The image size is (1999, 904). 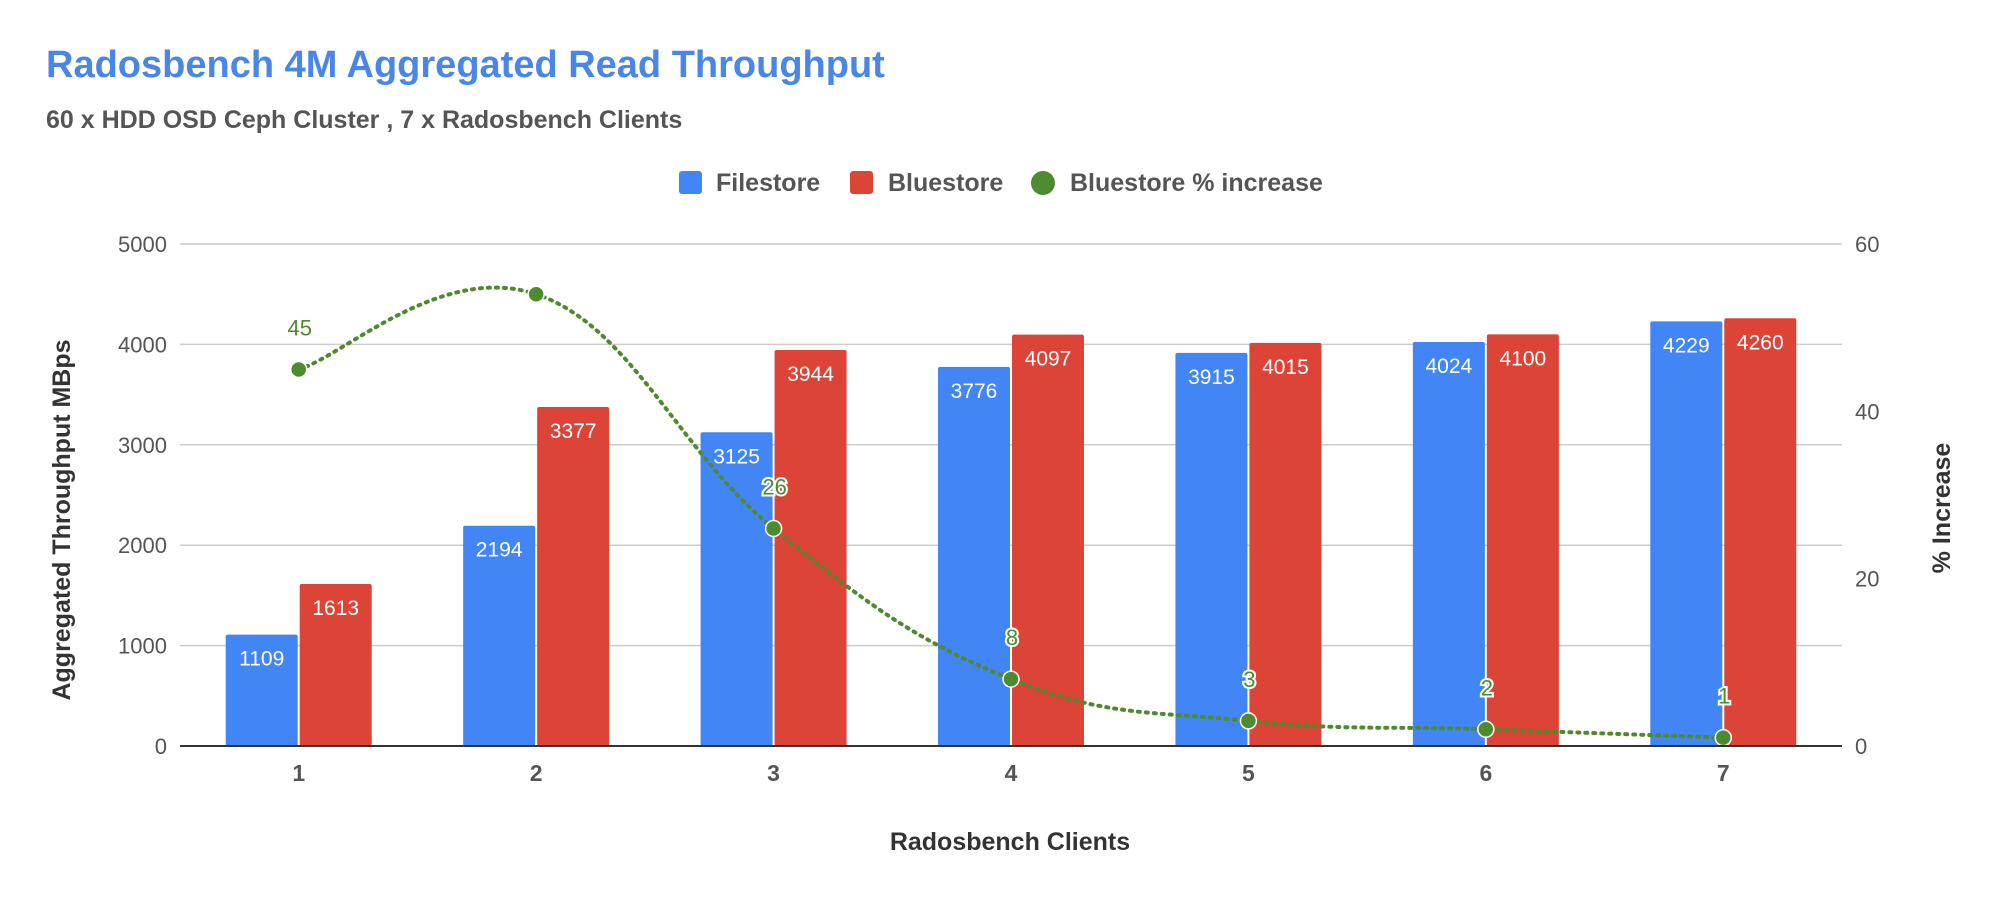 I want to click on bar-value-label: 1613, so click(x=335, y=608).